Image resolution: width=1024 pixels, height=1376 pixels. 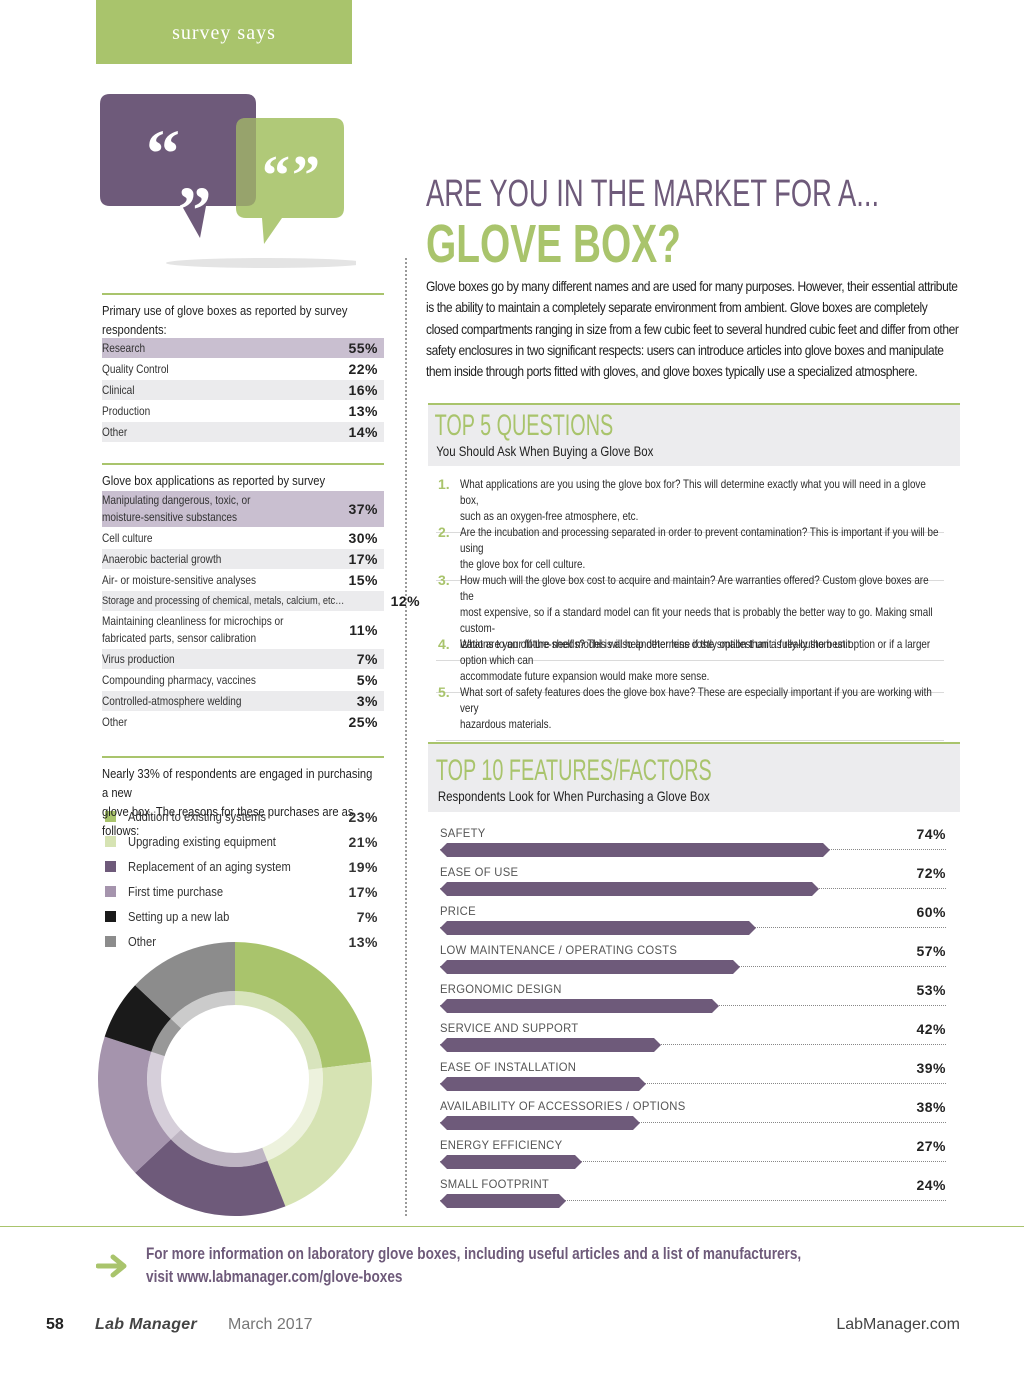 What do you see at coordinates (444, 484) in the screenshot?
I see `question-number: 1.` at bounding box center [444, 484].